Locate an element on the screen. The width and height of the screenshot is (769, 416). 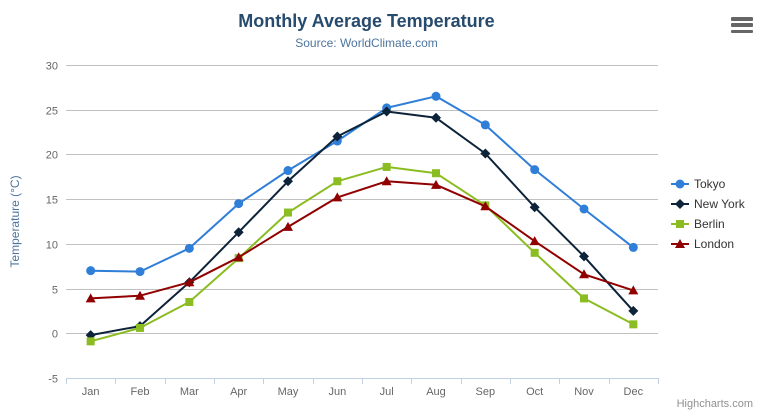
y-axis-label: 20 is located at coordinates (52, 156).